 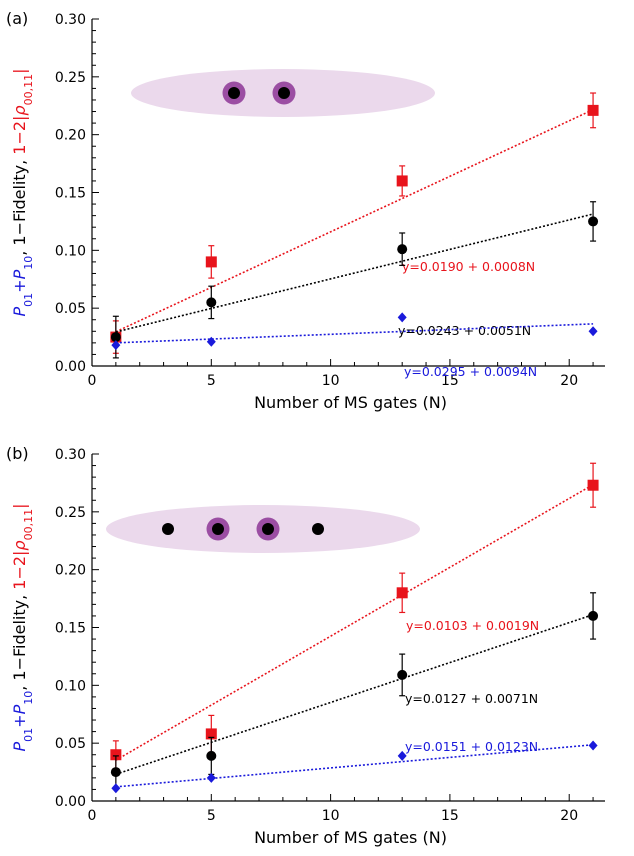 I want to click on fit-equation-blue: y=0.0151 + 0.0123N, so click(x=471, y=746).